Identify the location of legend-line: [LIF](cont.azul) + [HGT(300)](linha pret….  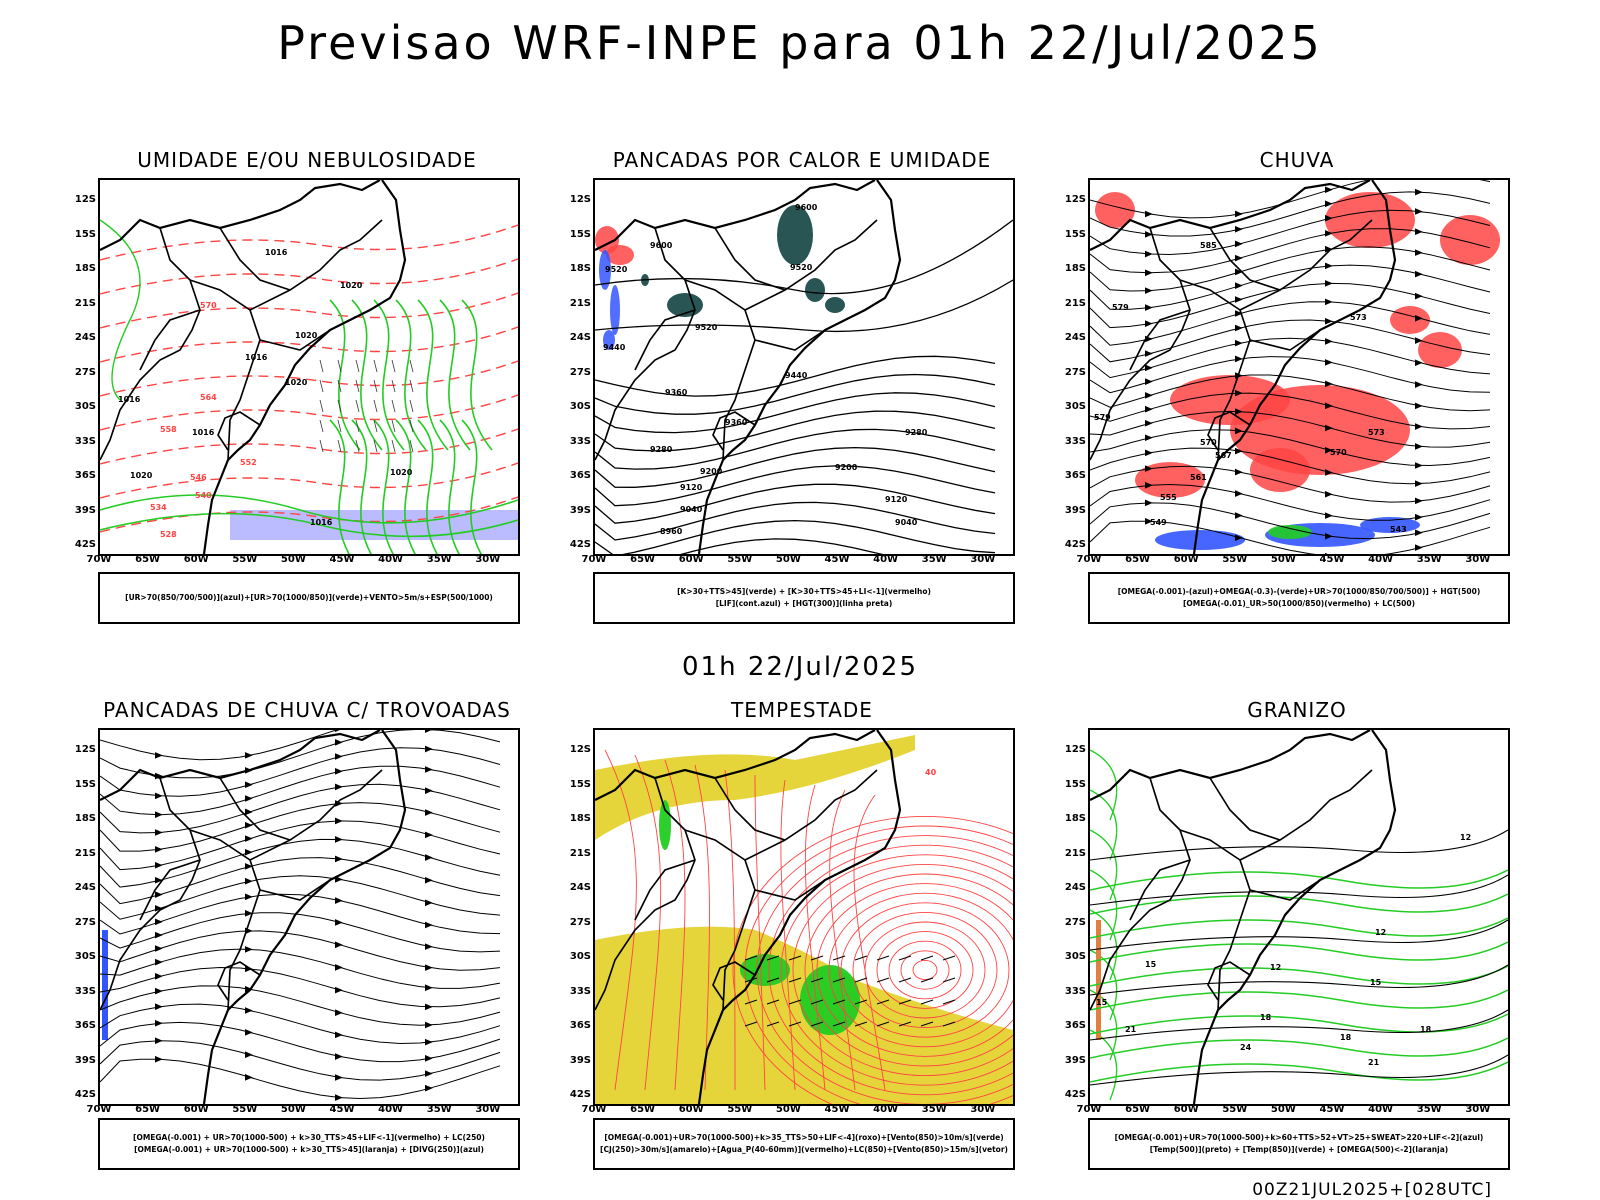
(804, 603).